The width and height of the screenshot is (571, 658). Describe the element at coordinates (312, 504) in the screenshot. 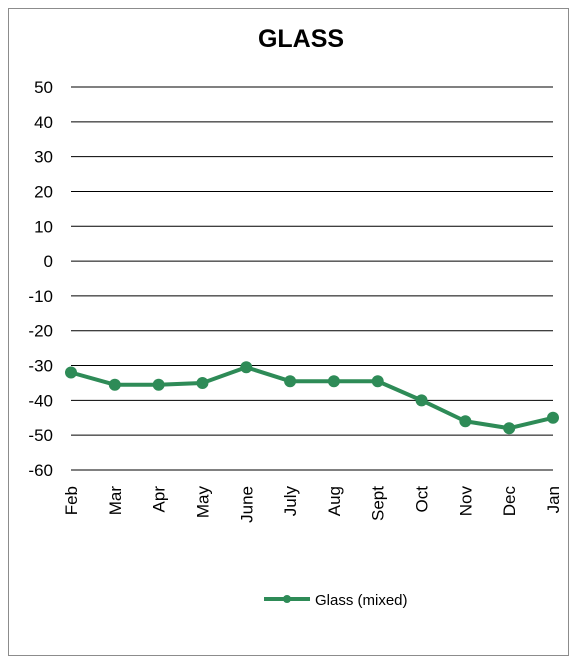

I see `x-axis-ticks: Feb Mar Apr May June July Aug Sept Oct Nov Dec Jan` at that location.